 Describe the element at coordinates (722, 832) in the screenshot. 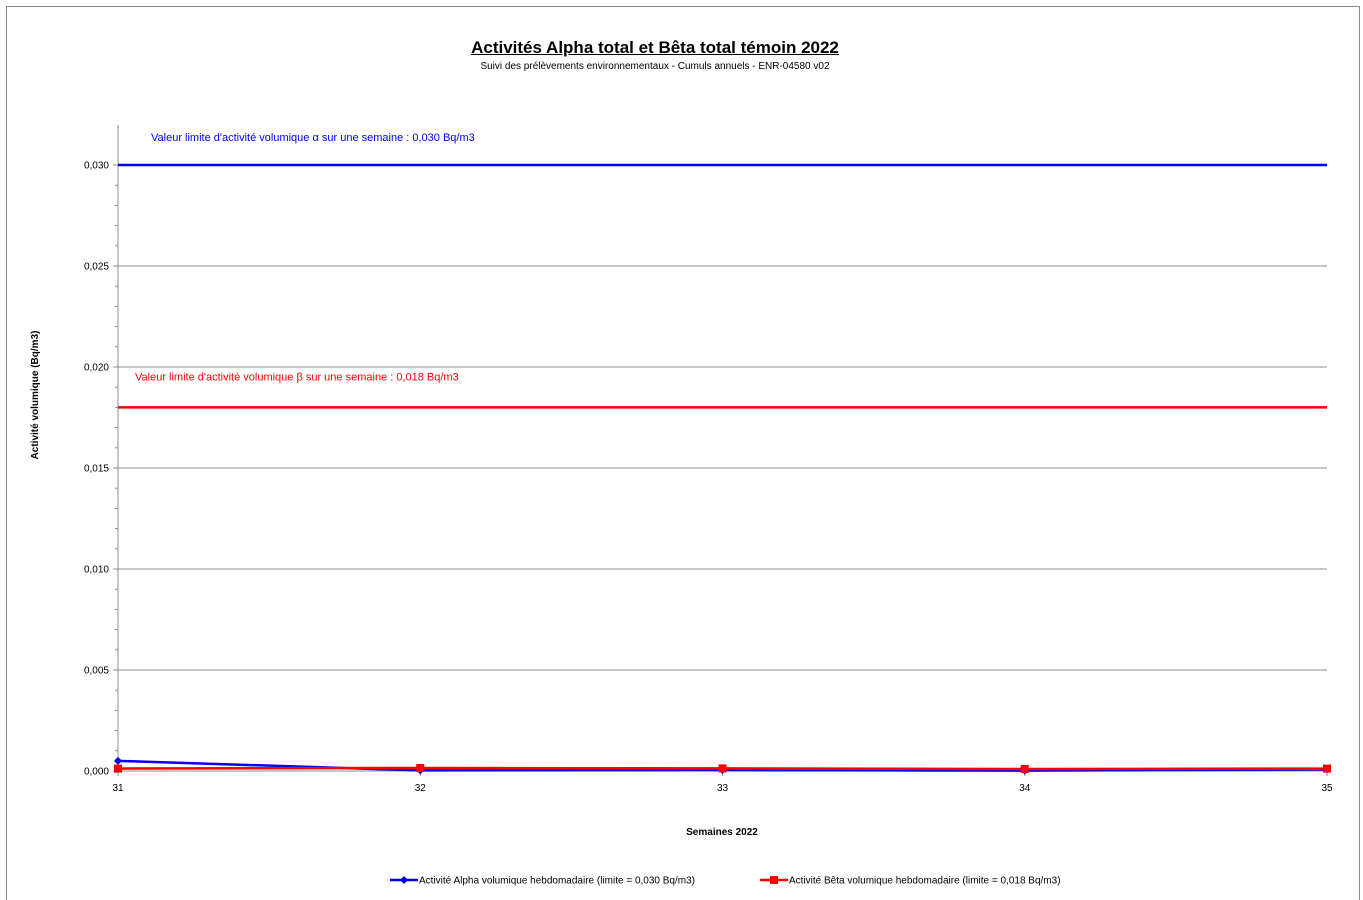

I see `x-axis-title: Semaines 2022` at that location.